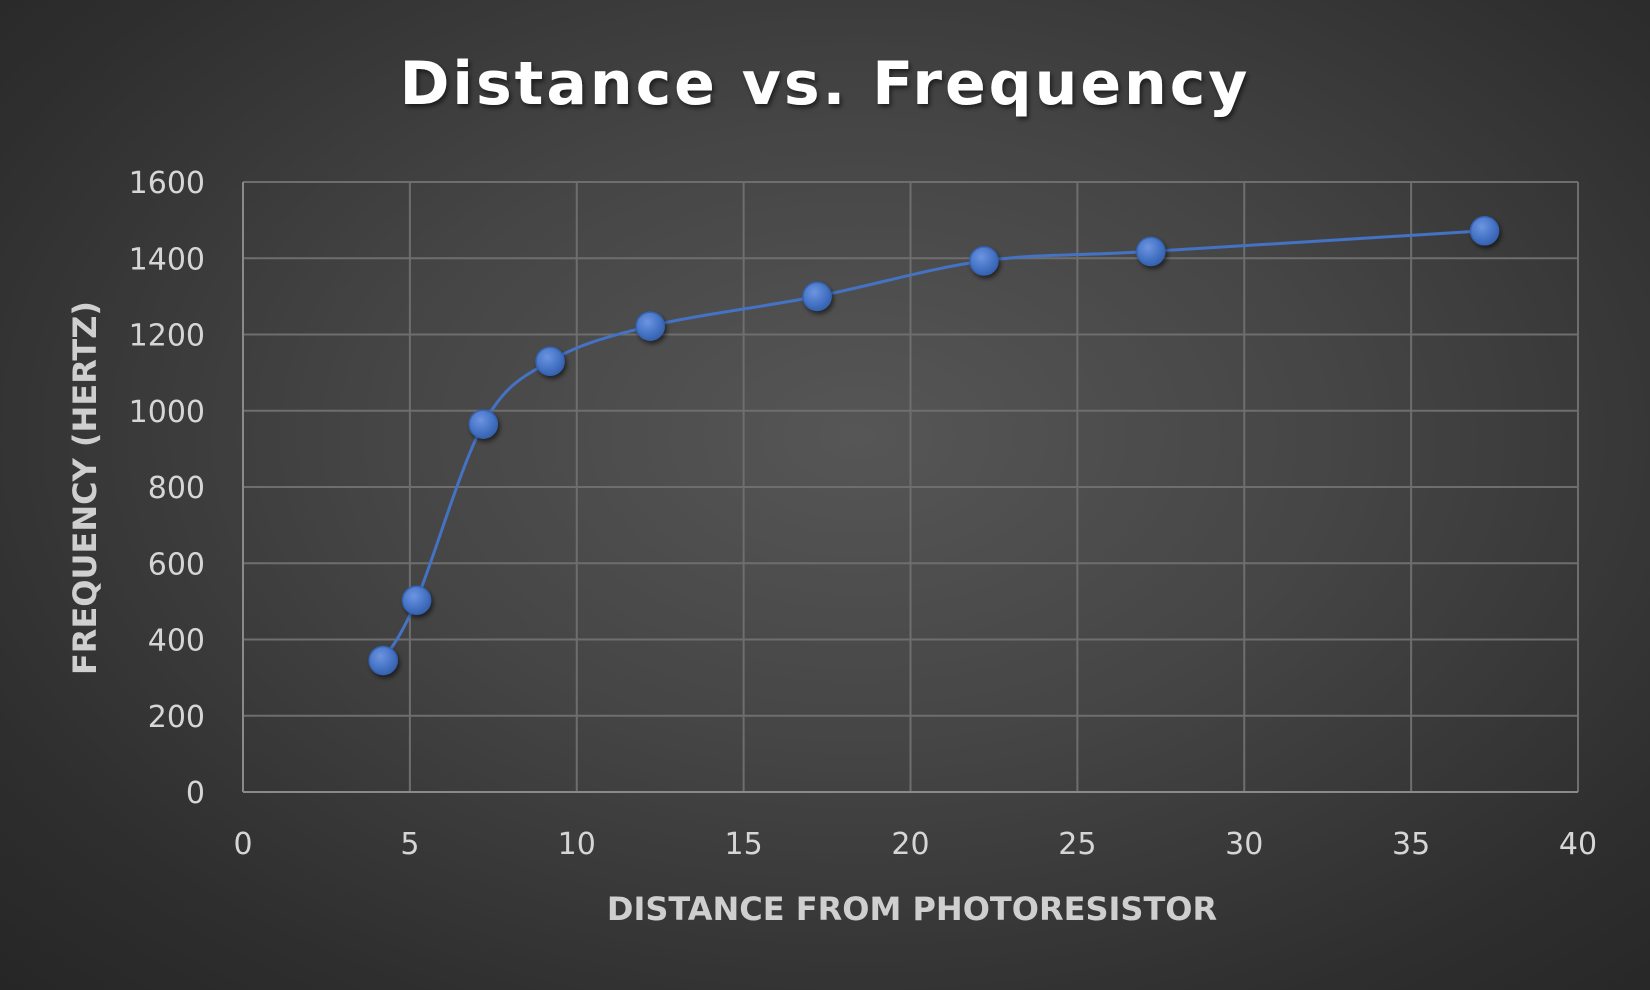 Image resolution: width=1650 pixels, height=990 pixels. I want to click on x-tick-label: 5, so click(409, 844).